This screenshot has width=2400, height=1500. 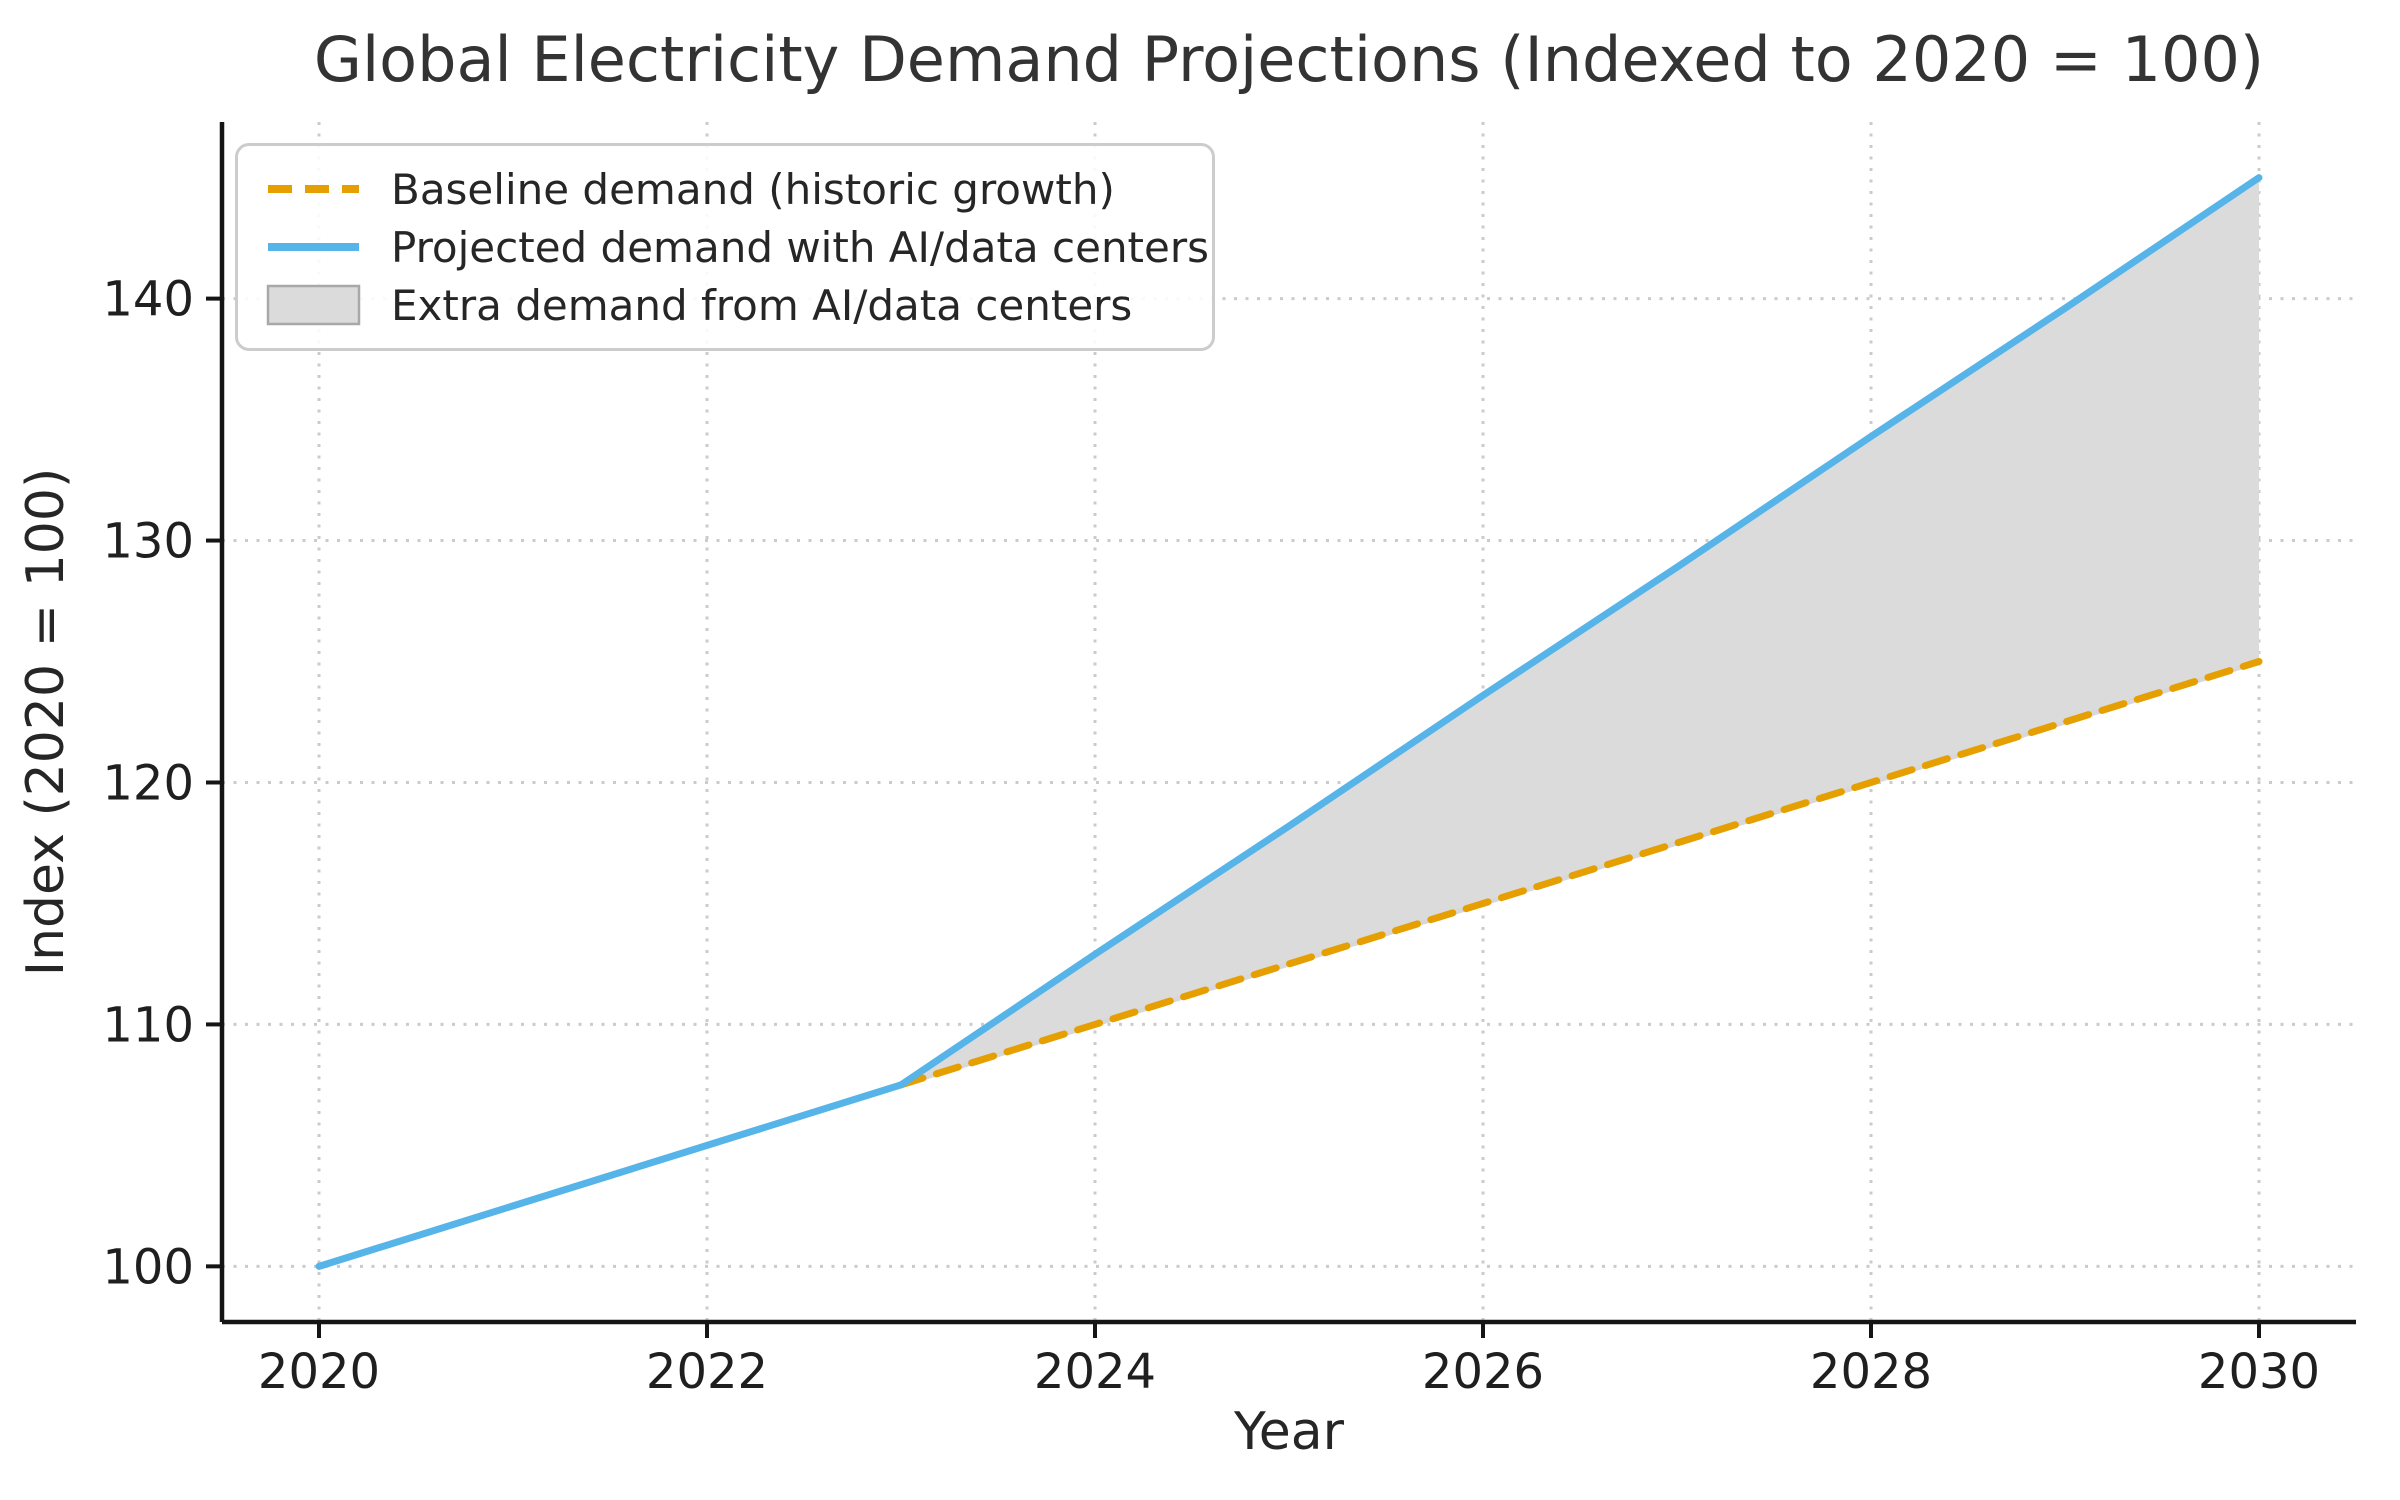 I want to click on x-tick-label: 2028, so click(x=1871, y=1372).